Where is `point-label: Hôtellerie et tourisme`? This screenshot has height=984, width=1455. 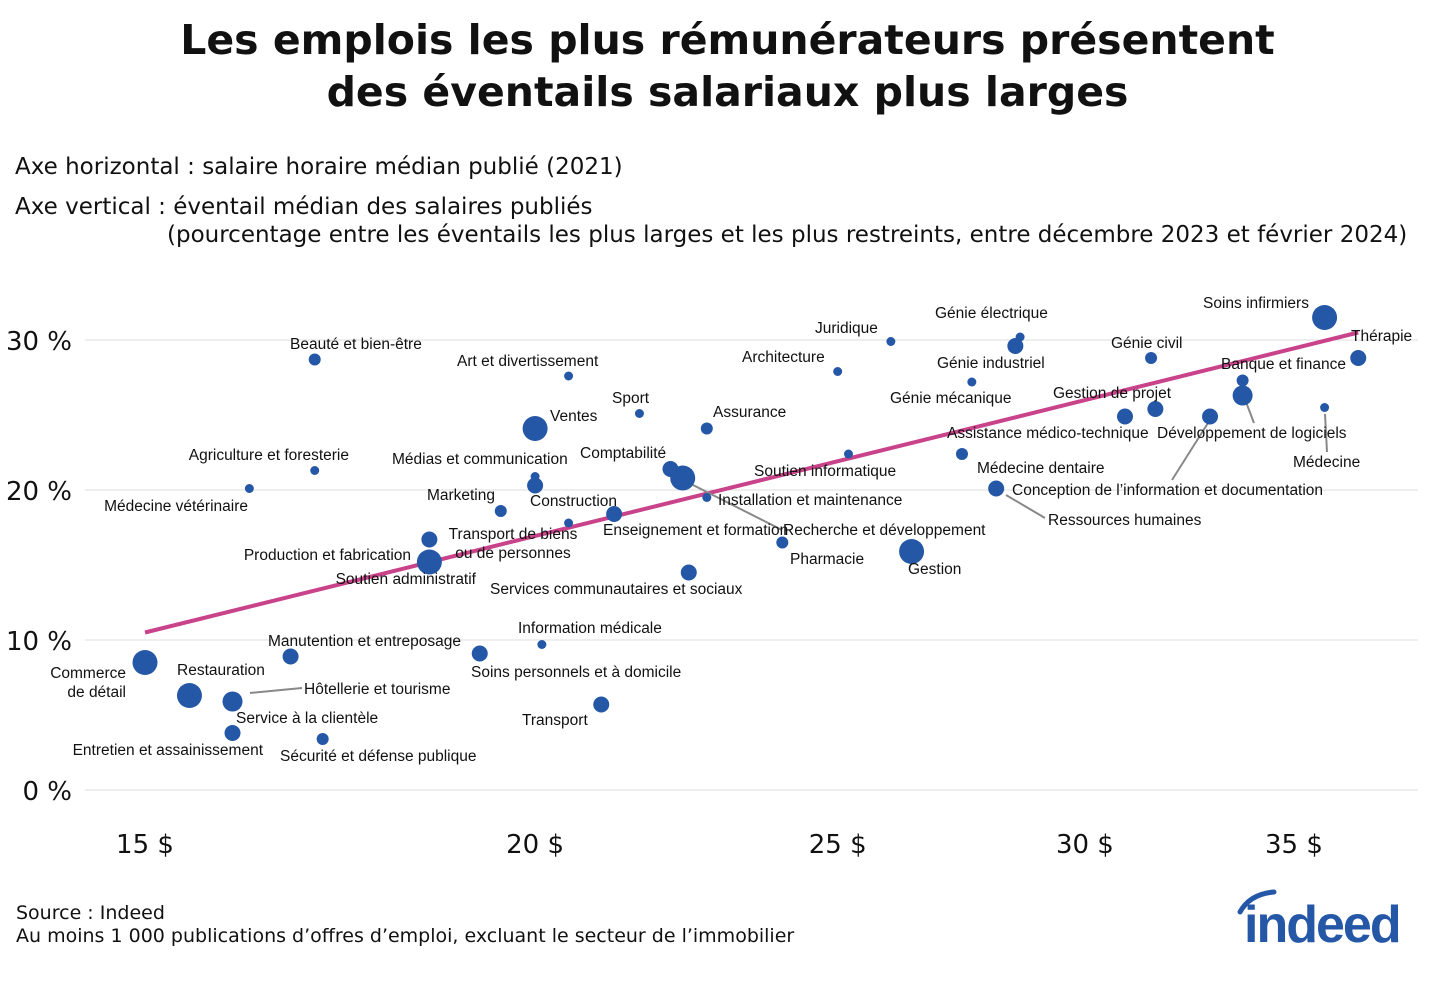
point-label: Hôtellerie et tourisme is located at coordinates (377, 689).